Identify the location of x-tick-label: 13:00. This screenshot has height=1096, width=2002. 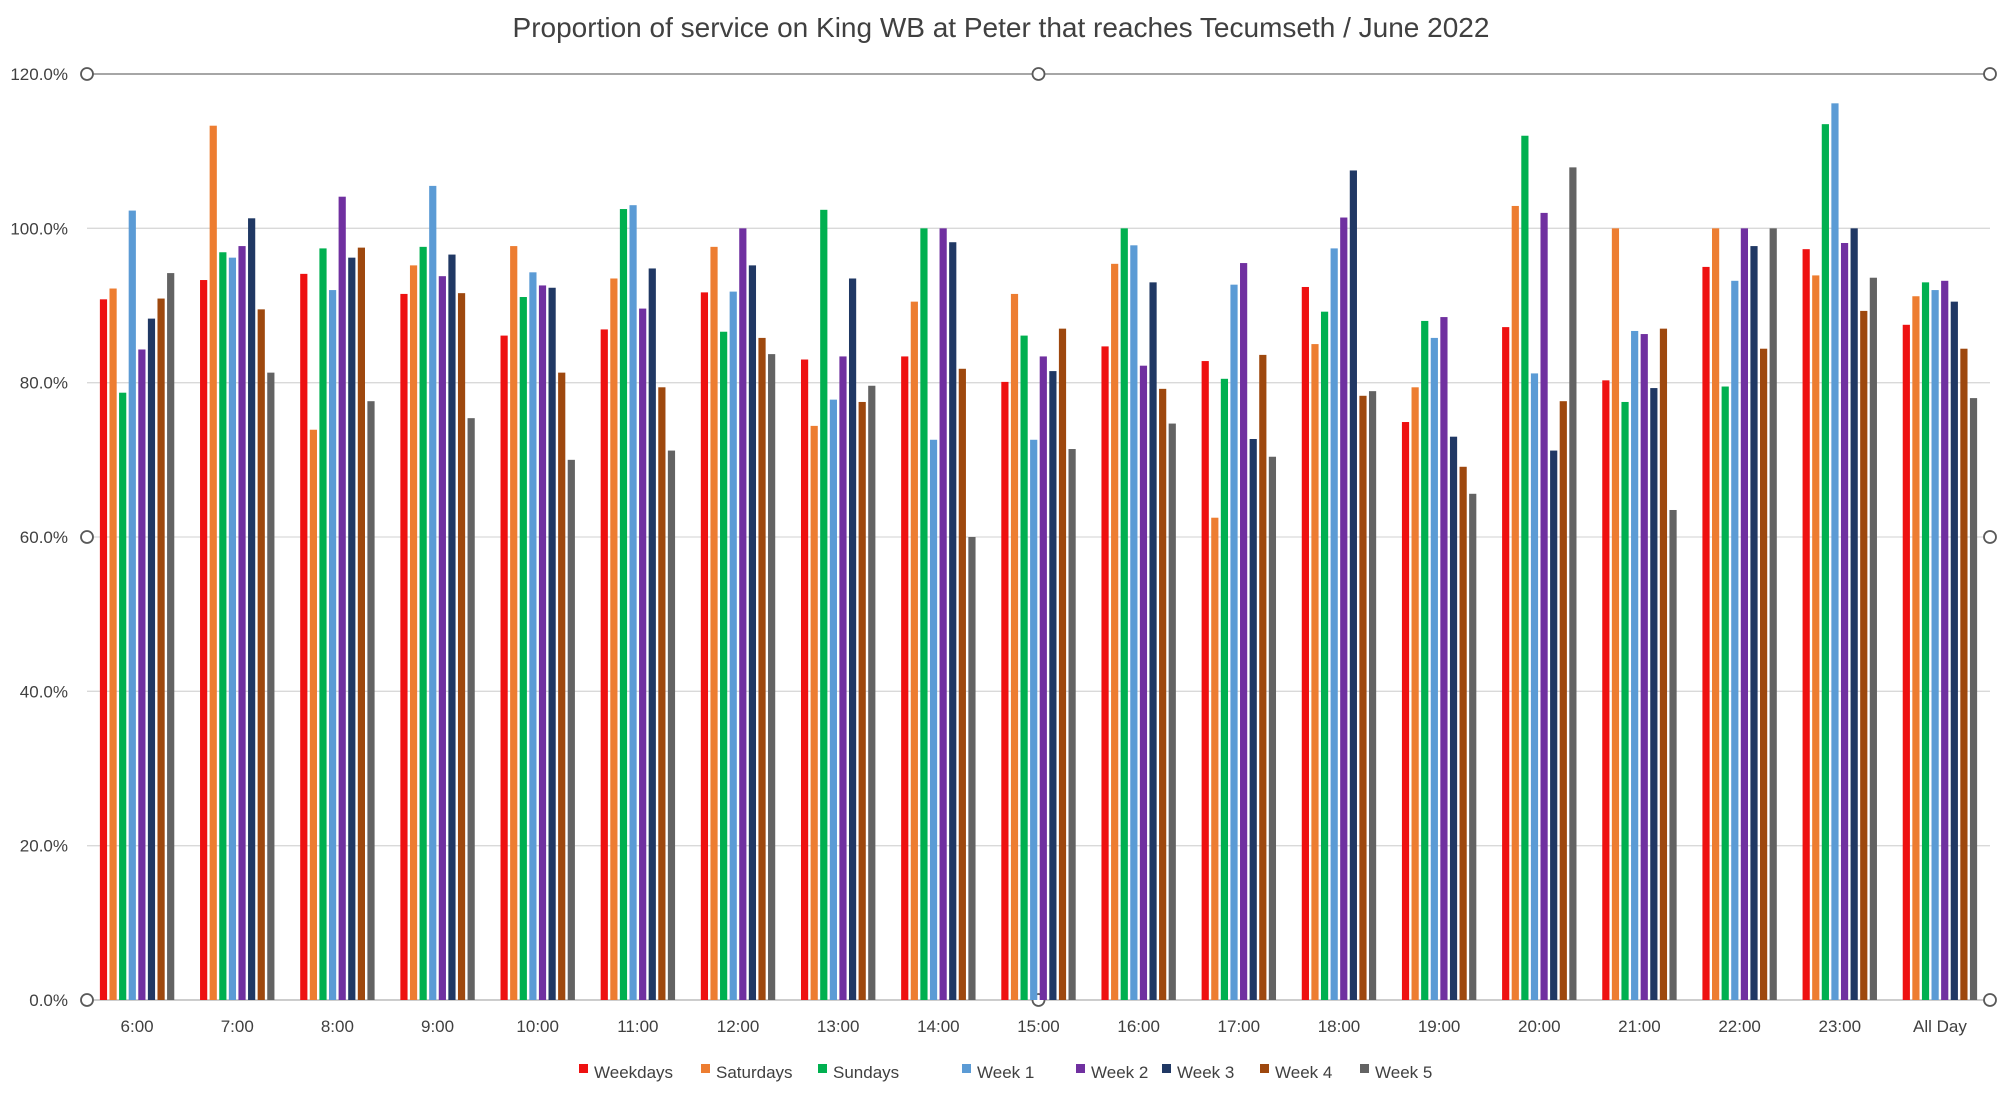
(838, 1026).